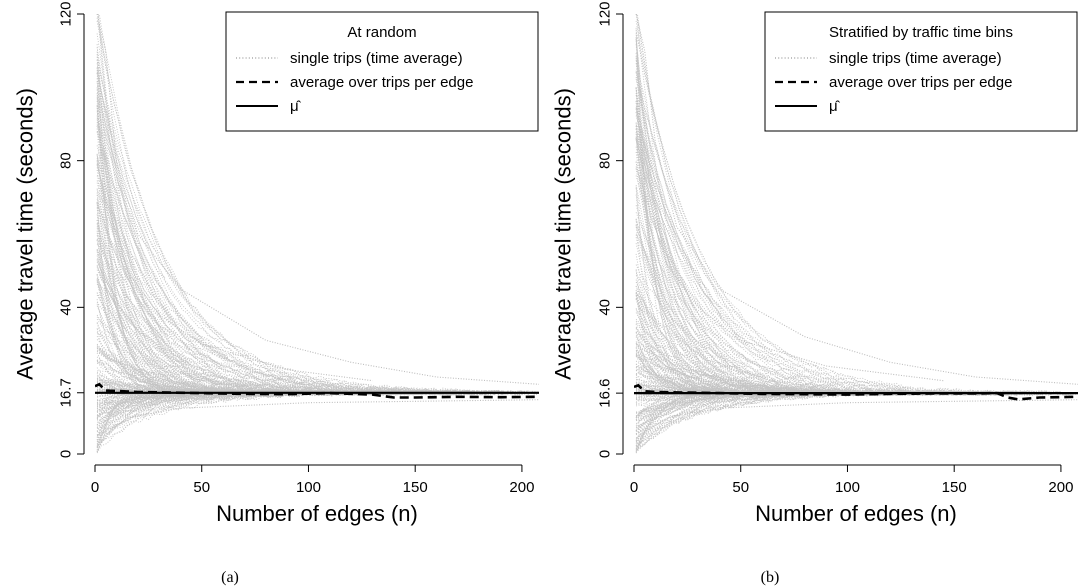 Image resolution: width=1083 pixels, height=588 pixels. I want to click on y-tick-label: 16.7, so click(66, 392).